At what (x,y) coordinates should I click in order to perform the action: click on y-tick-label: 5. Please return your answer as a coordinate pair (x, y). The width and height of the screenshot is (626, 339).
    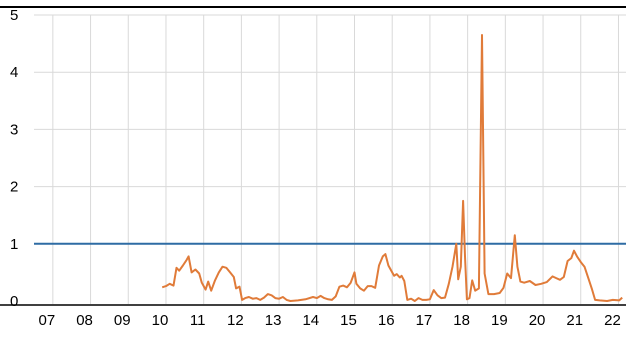
    Looking at the image, I should click on (14, 15).